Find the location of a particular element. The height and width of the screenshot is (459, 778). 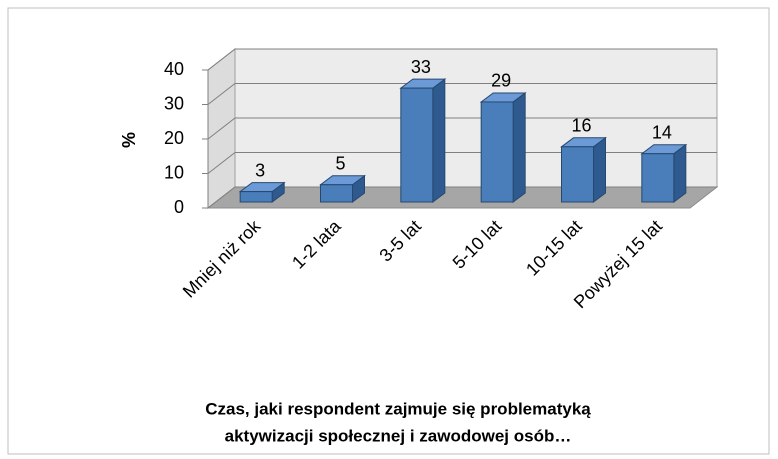

y-tick-label: 40 is located at coordinates (174, 69).